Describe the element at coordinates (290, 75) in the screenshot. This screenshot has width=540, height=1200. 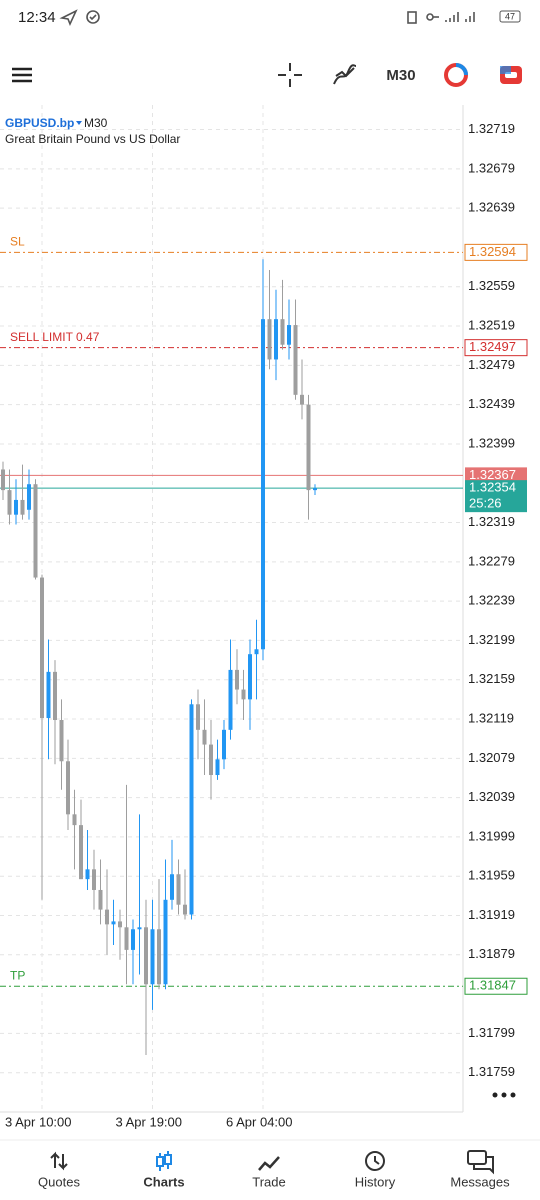
I see `crosshair-button` at that location.